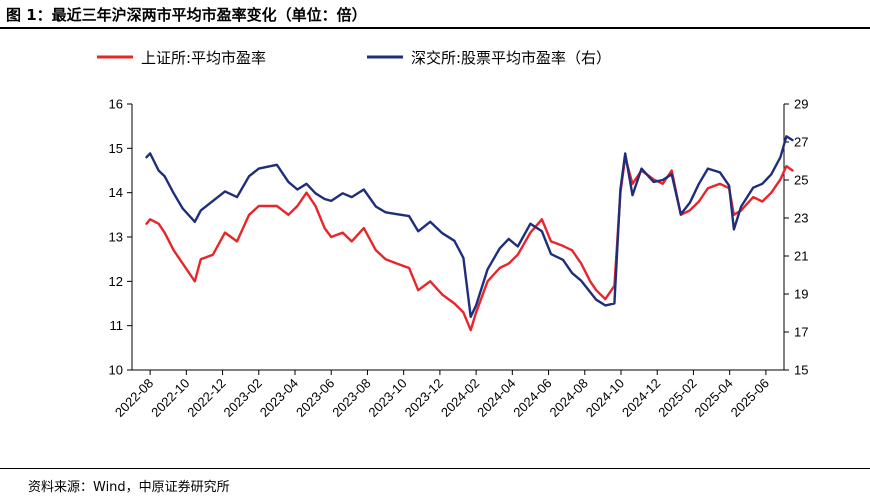 Image resolution: width=870 pixels, height=501 pixels. I want to click on right-tick-label: 29, so click(801, 104).